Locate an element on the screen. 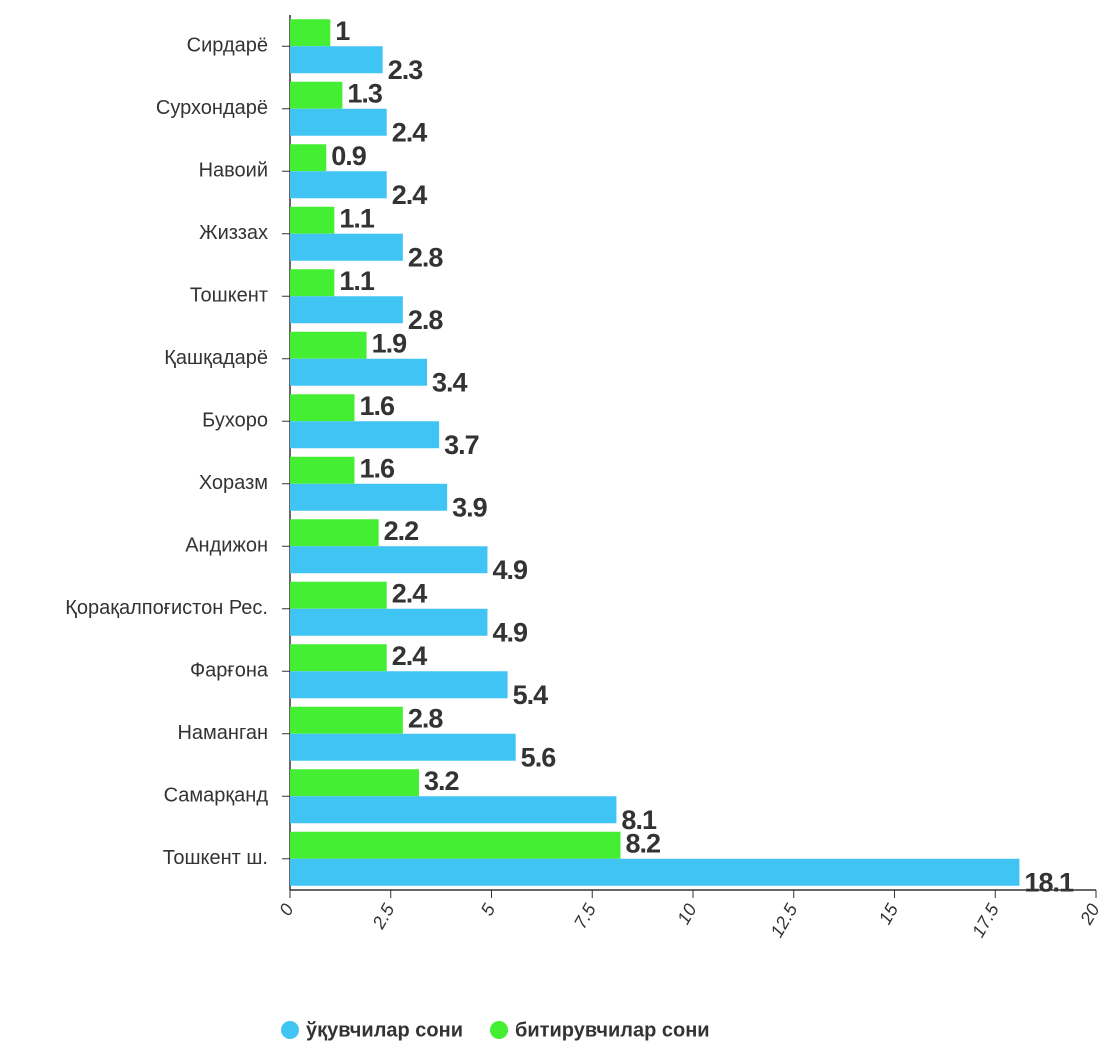  data-label: 1.9 is located at coordinates (390, 343).